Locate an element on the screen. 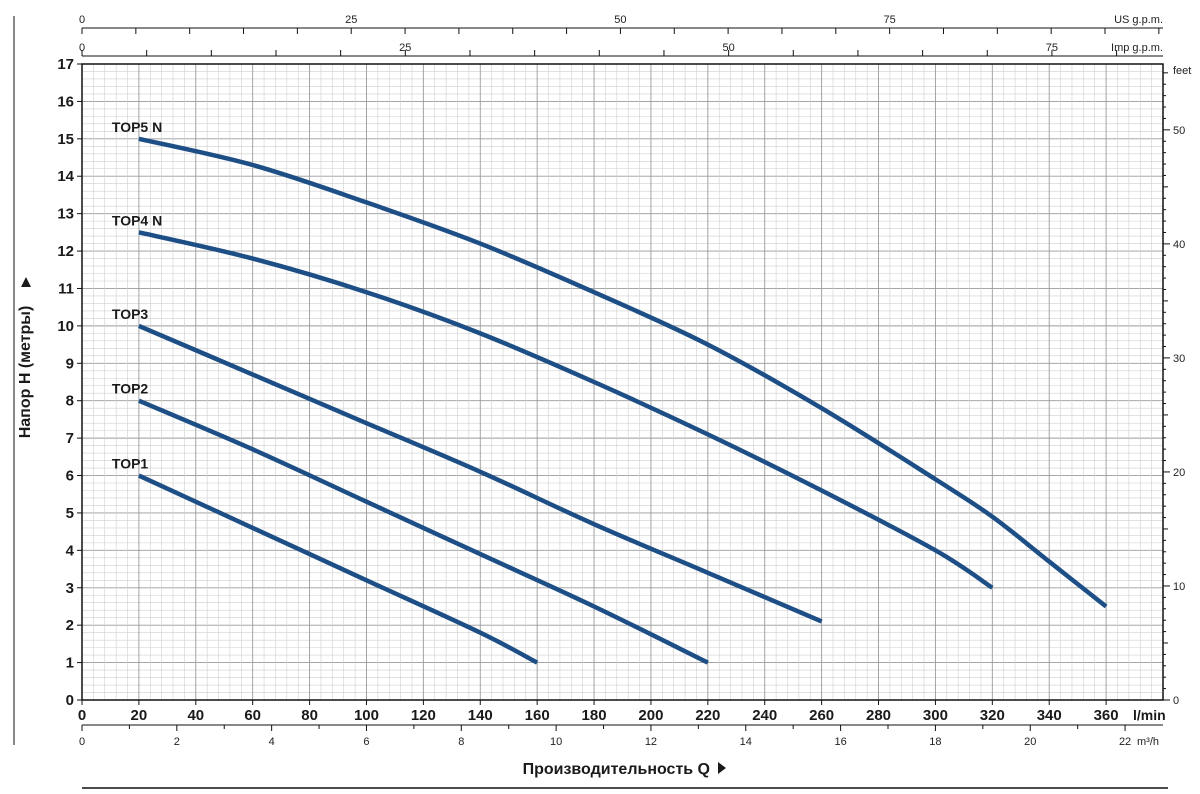 Image resolution: width=1200 pixels, height=794 pixels. y-tick-label: 13 is located at coordinates (65, 214).